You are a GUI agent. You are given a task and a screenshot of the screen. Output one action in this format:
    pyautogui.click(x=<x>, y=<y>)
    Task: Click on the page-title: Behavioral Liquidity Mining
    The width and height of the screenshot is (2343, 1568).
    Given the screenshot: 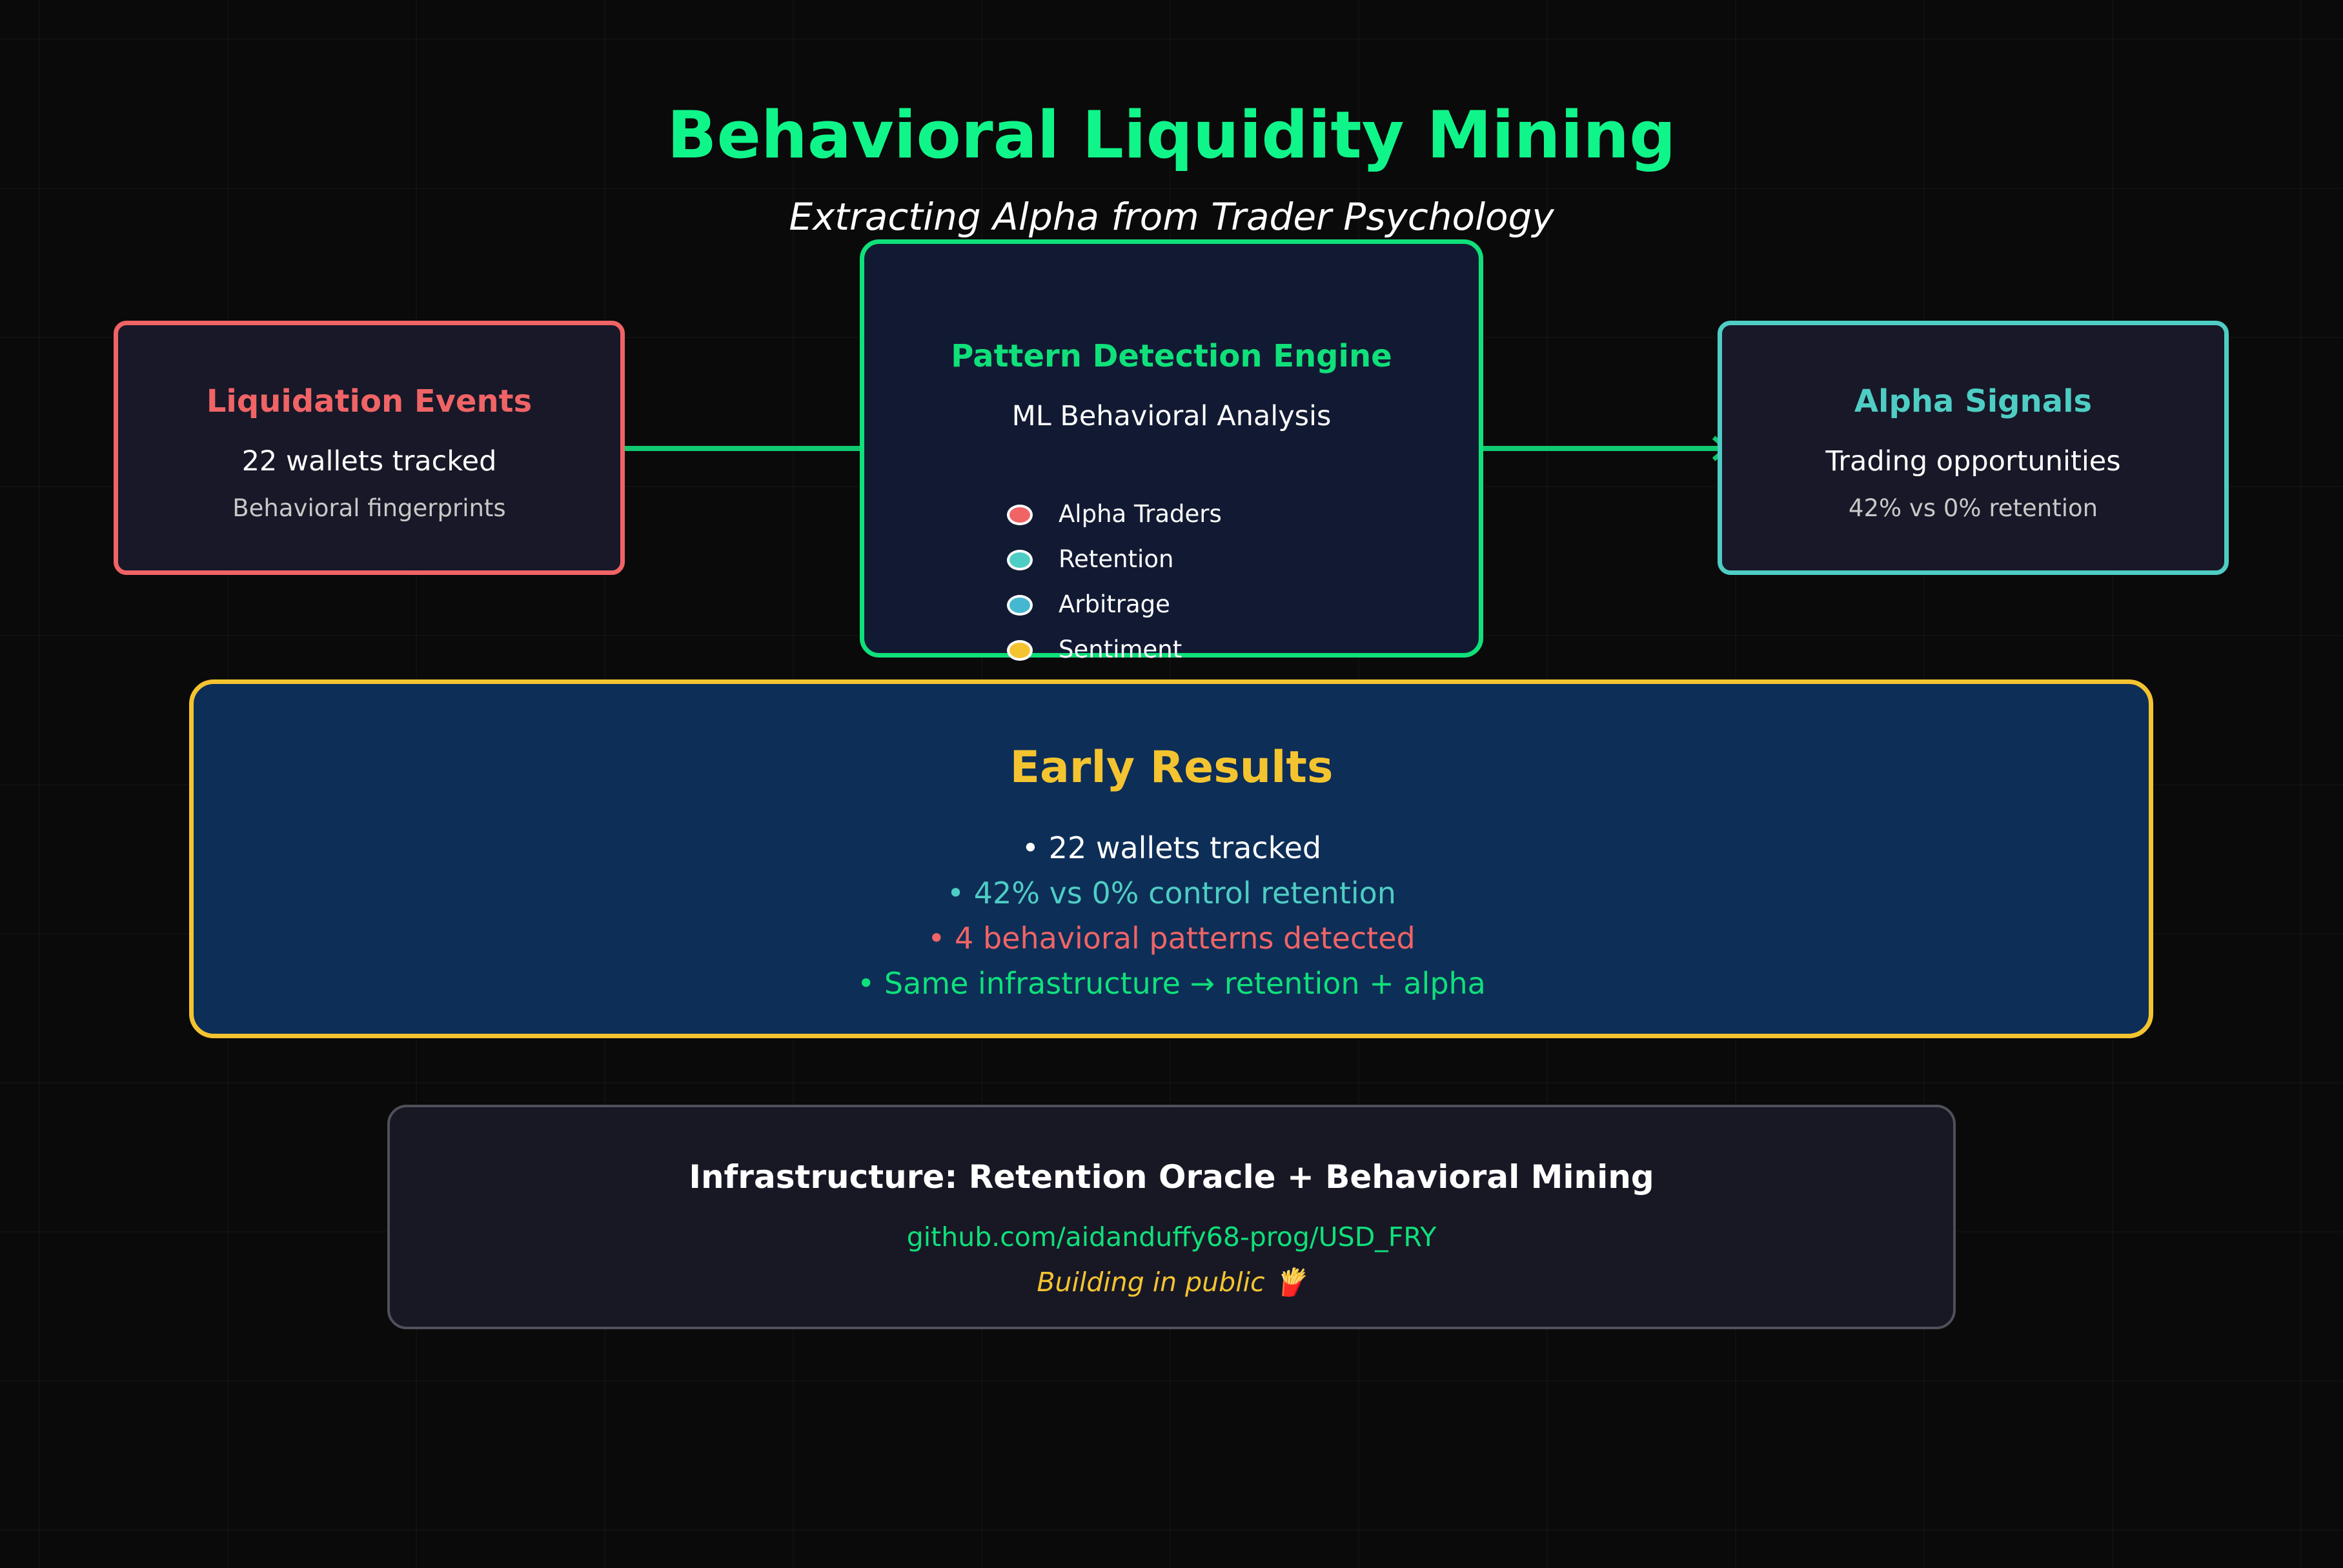 What is the action you would take?
    pyautogui.click(x=1171, y=135)
    